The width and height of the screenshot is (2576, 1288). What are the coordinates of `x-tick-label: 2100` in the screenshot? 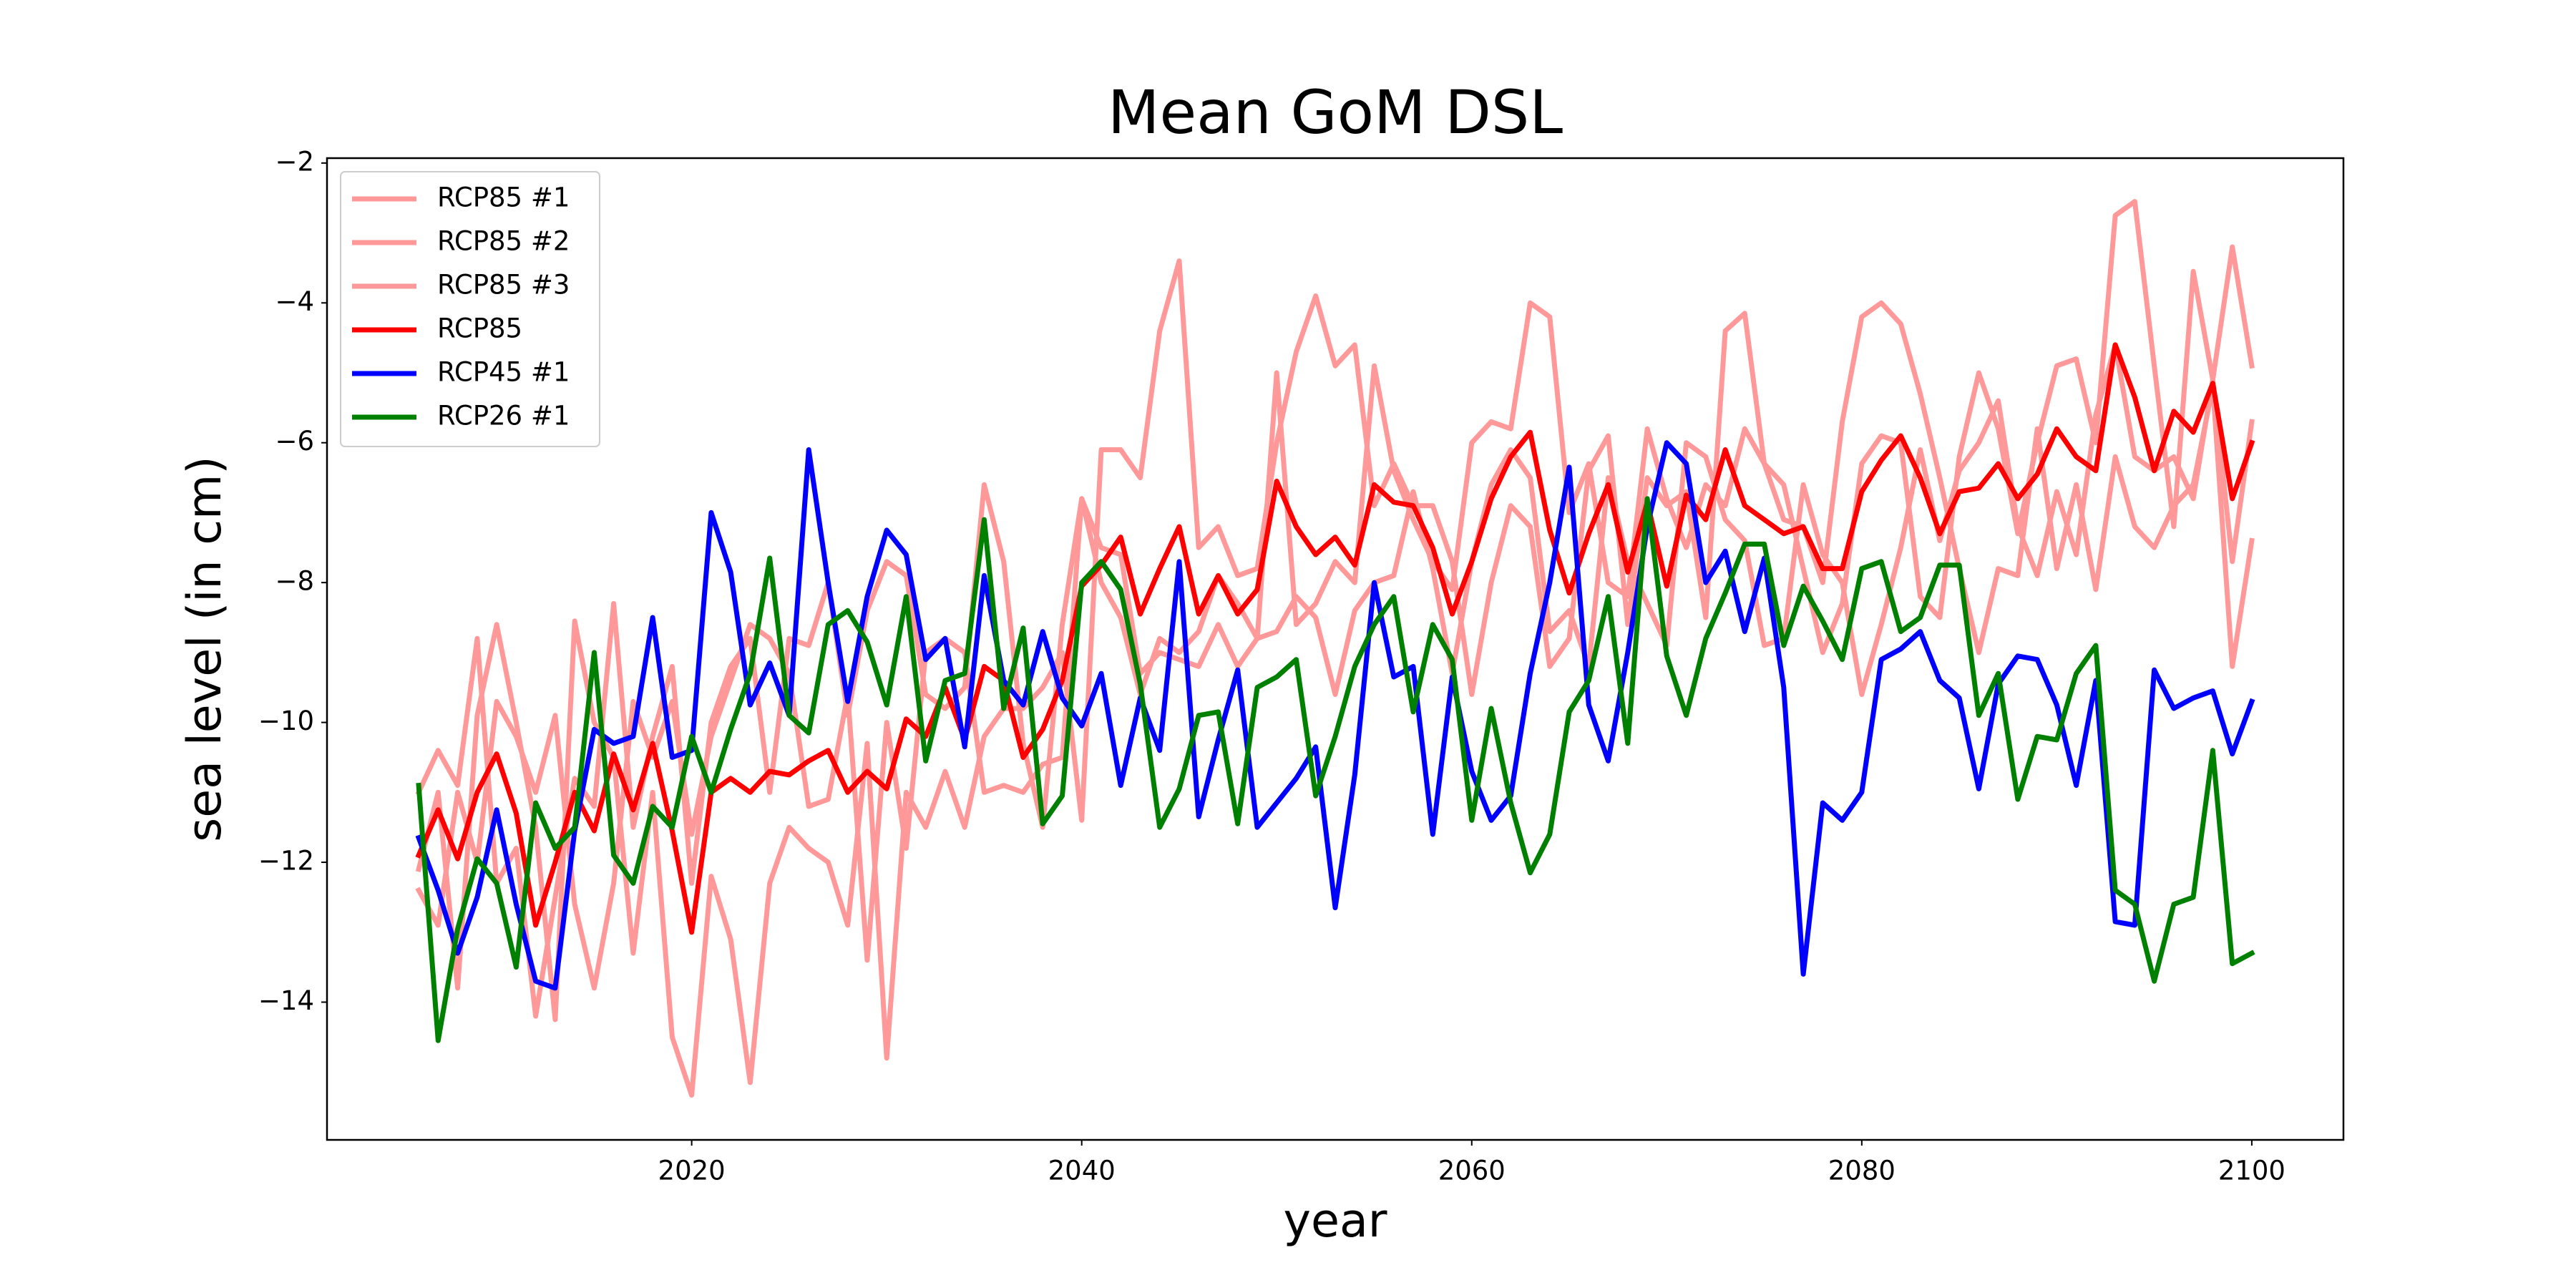 It's located at (2251, 1171).